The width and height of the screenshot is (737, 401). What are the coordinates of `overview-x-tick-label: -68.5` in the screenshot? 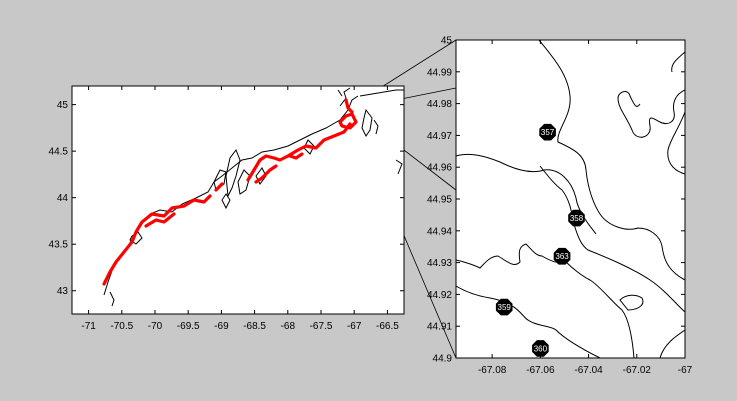 It's located at (254, 326).